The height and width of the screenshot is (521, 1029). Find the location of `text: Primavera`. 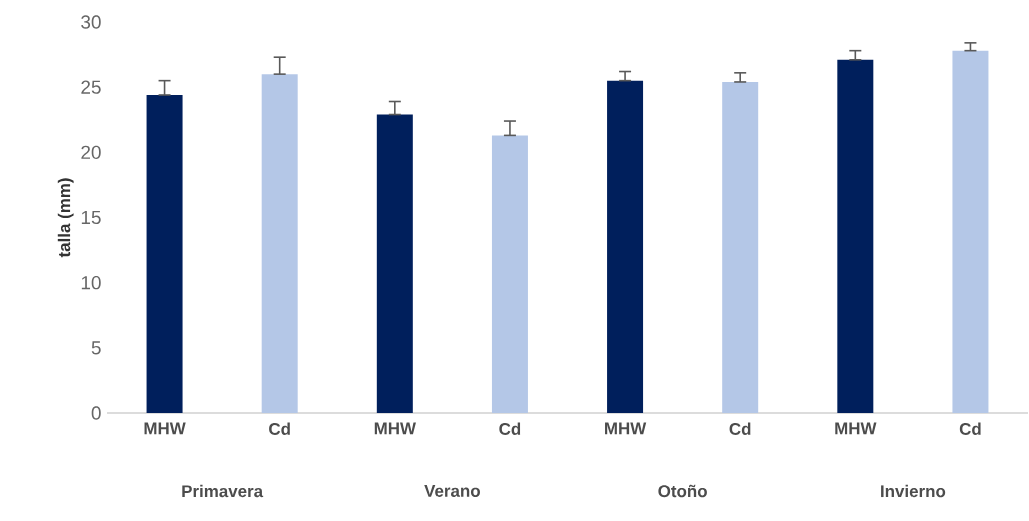

text: Primavera is located at coordinates (223, 491).